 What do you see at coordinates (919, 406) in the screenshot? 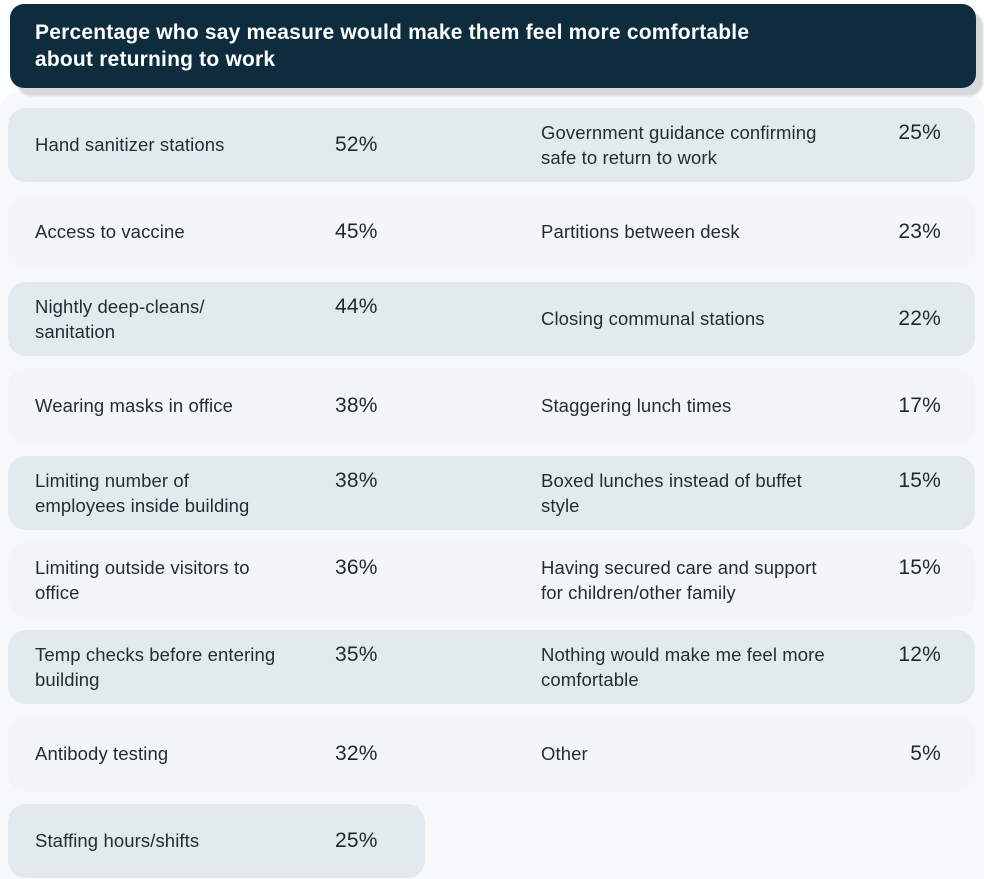
I see `measure-value: 17%` at bounding box center [919, 406].